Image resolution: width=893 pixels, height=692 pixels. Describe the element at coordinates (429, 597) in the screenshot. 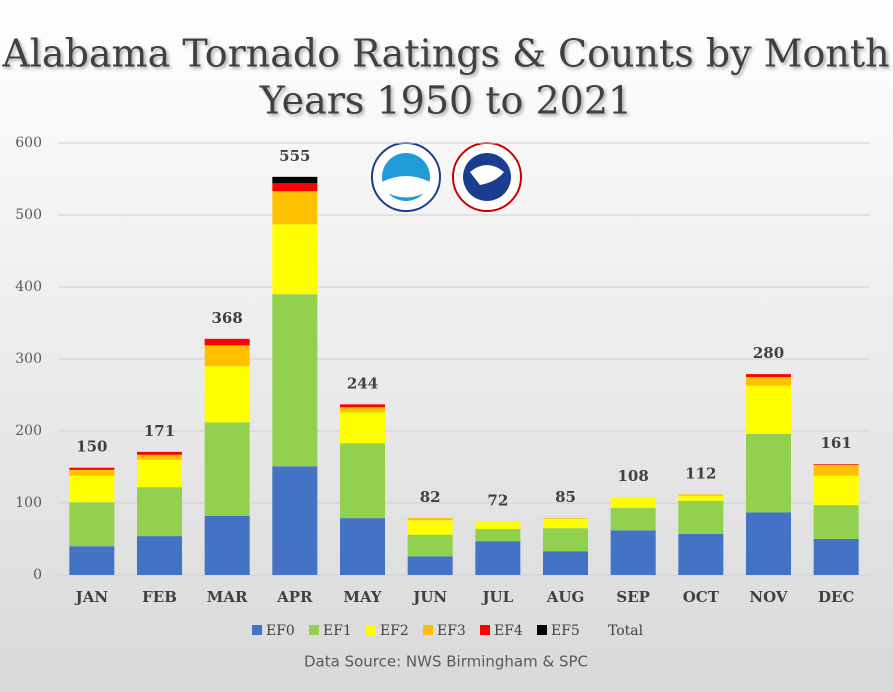

I see `x-tick-label: JUN` at that location.